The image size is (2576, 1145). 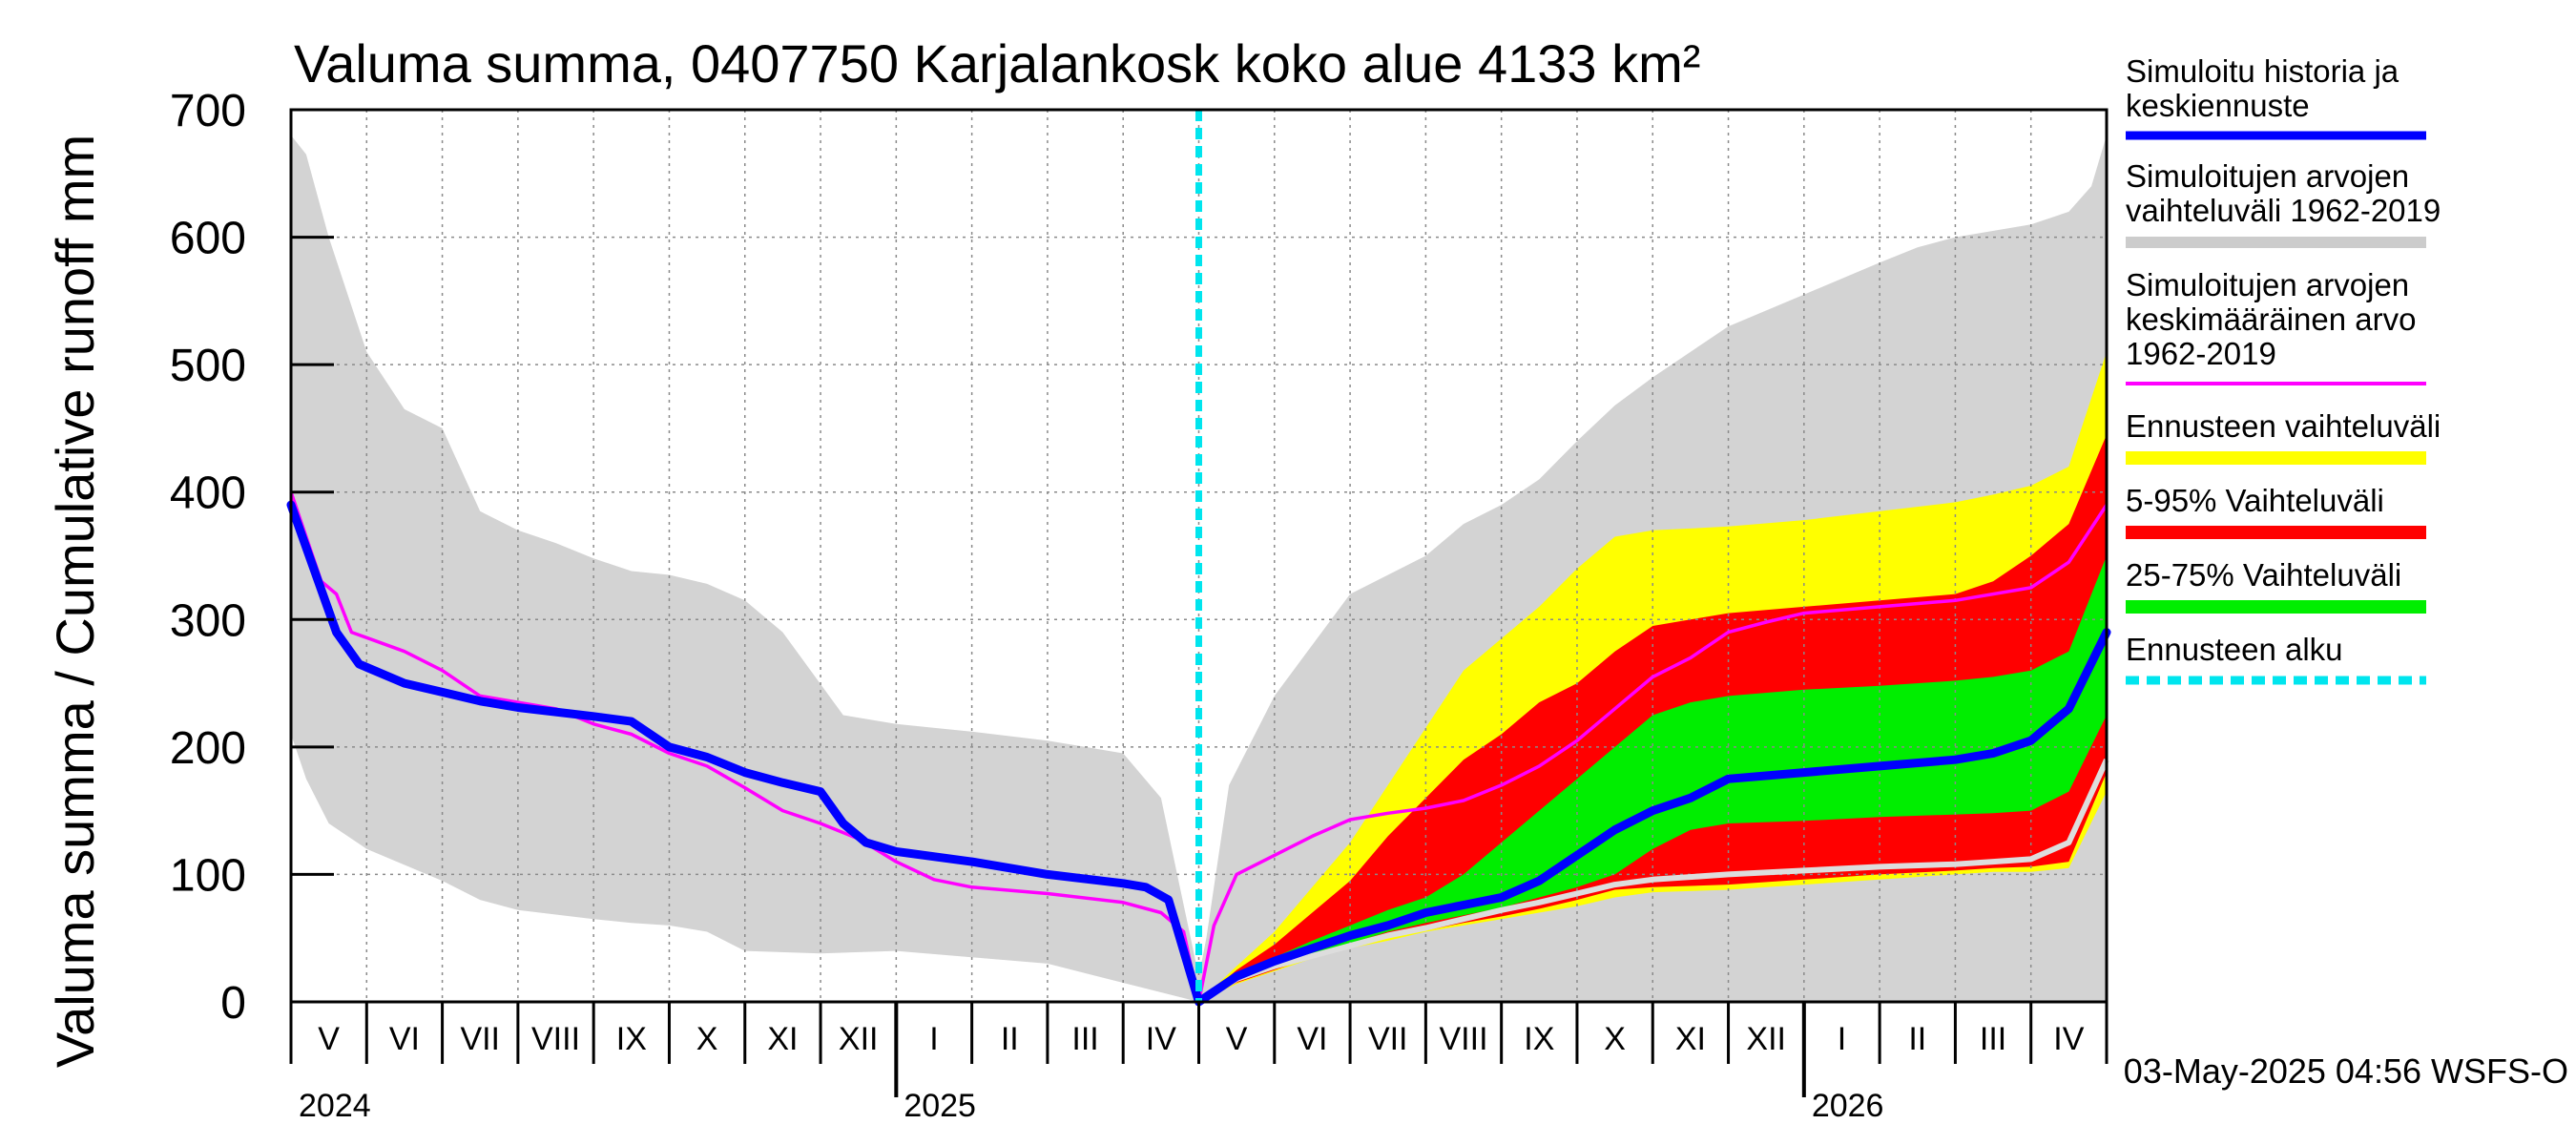 I want to click on y-tick-label: 100, so click(x=208, y=875).